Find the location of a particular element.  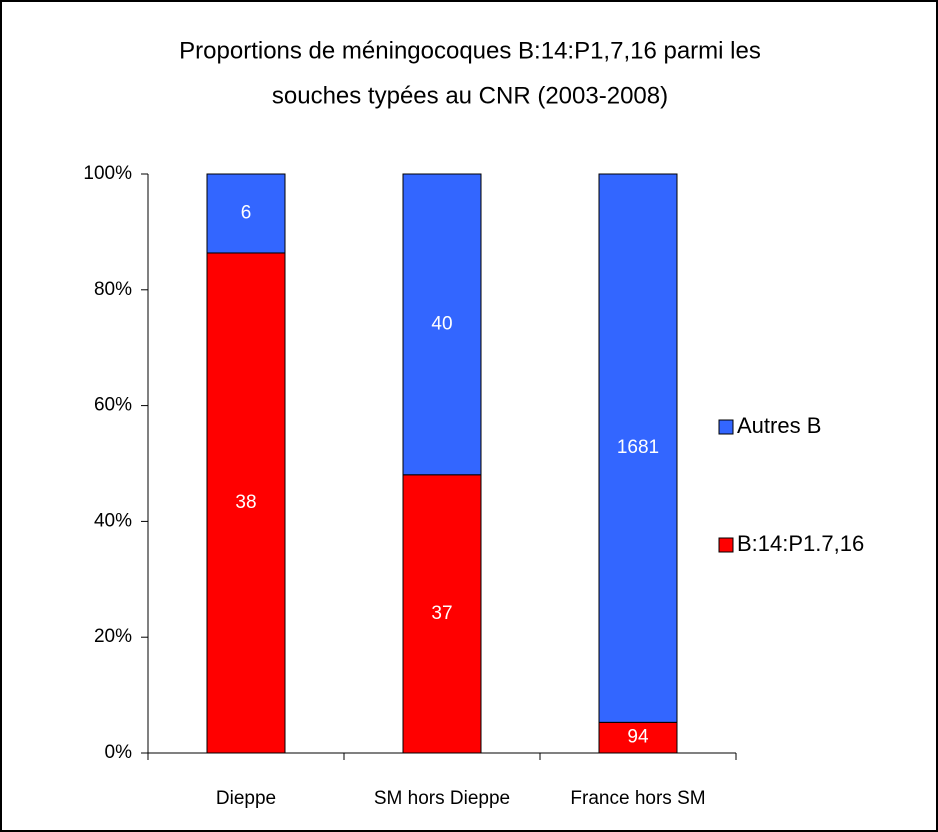

y-tick-label: 0% is located at coordinates (119, 752).